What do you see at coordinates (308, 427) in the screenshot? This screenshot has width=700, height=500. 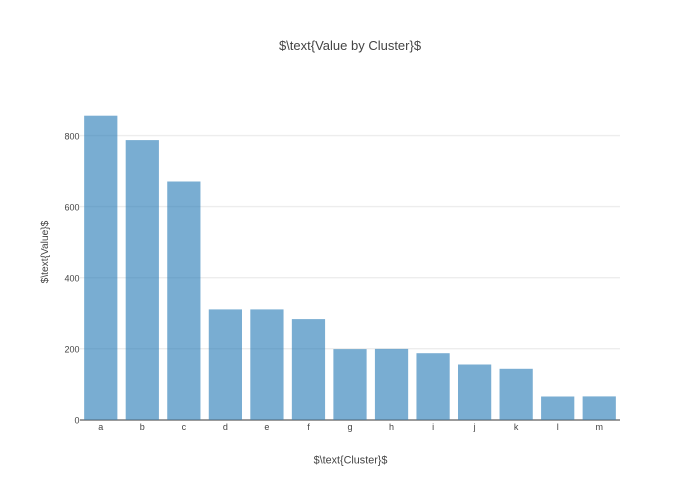 I see `svg-text: f` at bounding box center [308, 427].